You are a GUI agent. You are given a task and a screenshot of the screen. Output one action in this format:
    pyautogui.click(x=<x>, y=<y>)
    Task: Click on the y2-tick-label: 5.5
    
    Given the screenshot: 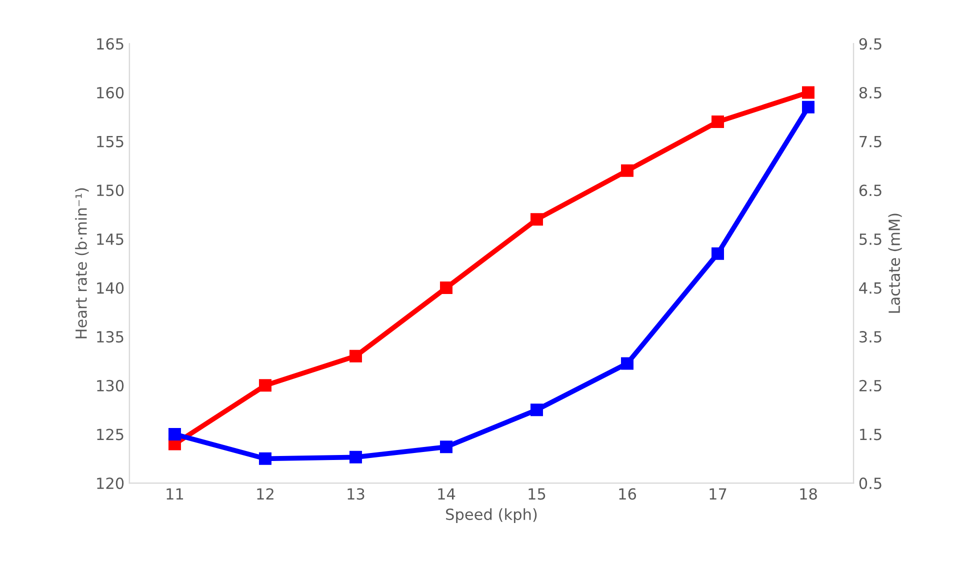 What is the action you would take?
    pyautogui.click(x=871, y=239)
    